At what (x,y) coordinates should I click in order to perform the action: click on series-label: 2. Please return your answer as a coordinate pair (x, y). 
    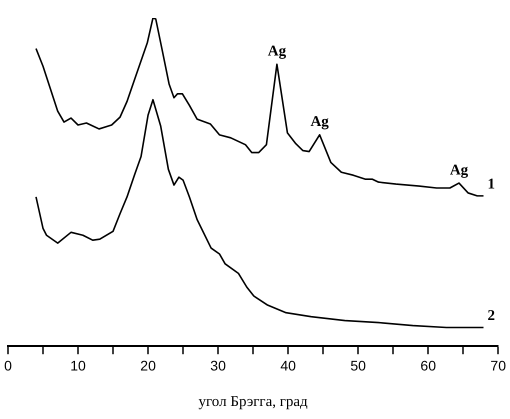
    Looking at the image, I should click on (492, 316).